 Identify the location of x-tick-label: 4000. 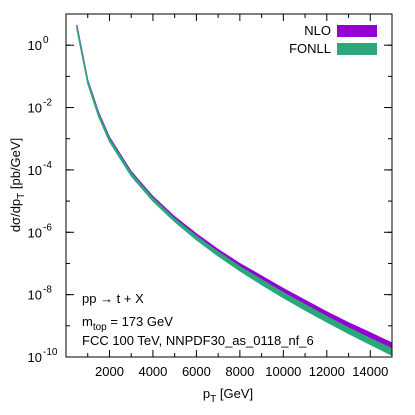
(152, 371).